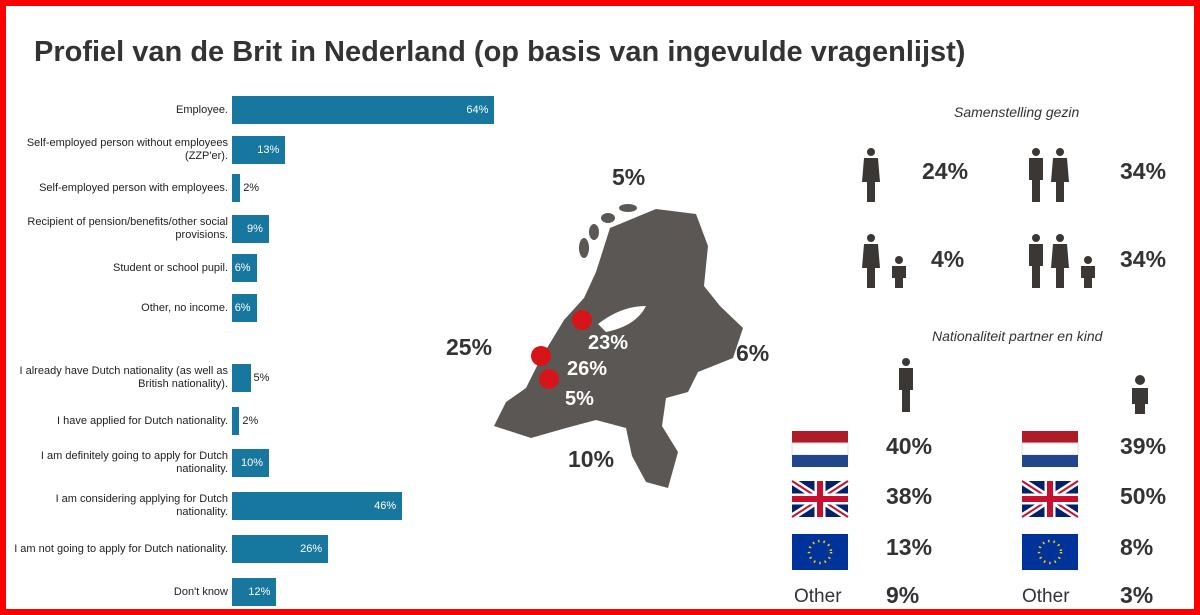 The image size is (1200, 615). I want to click on value-label: 26%, so click(311, 549).